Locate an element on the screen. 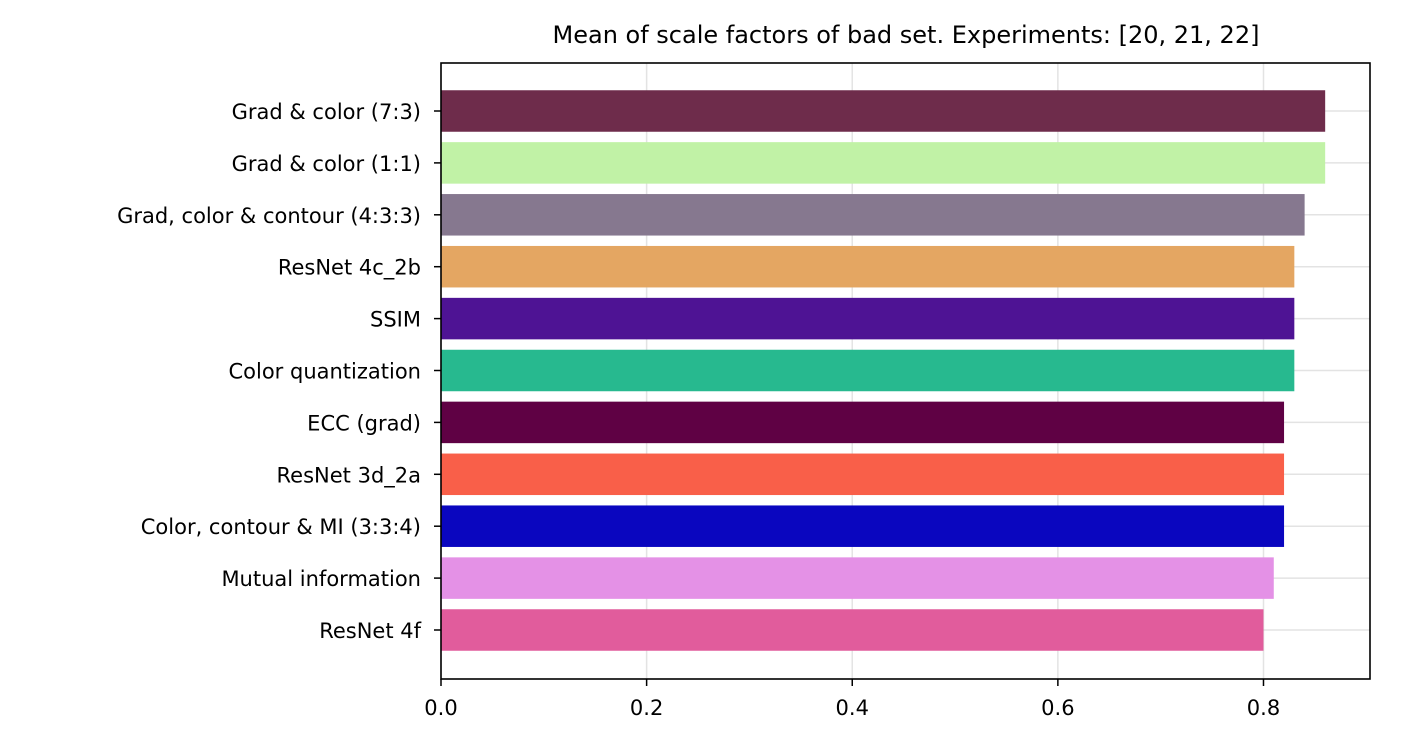  x-tick-label: 0.4 is located at coordinates (852, 708).